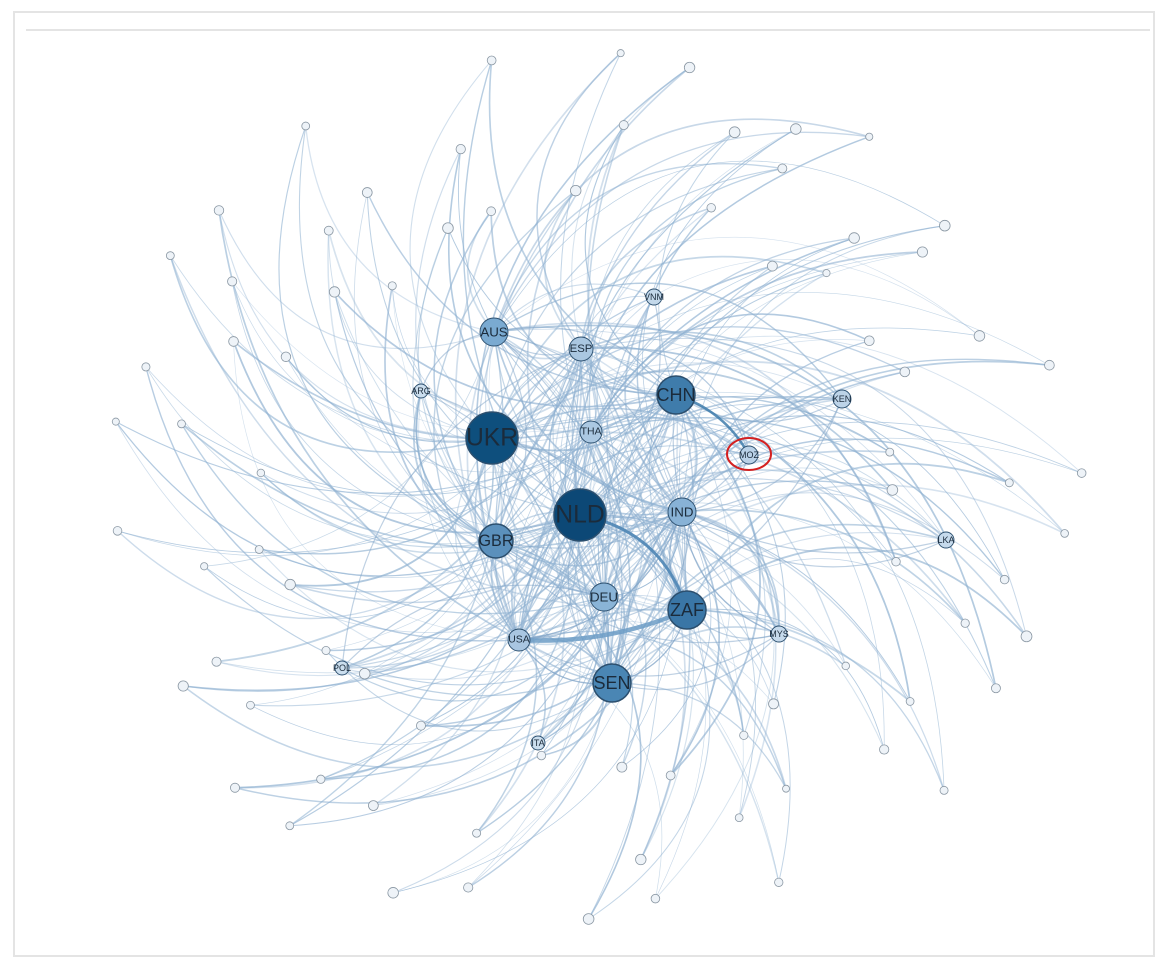  What do you see at coordinates (492, 438) in the screenshot?
I see `node-label: UKR` at bounding box center [492, 438].